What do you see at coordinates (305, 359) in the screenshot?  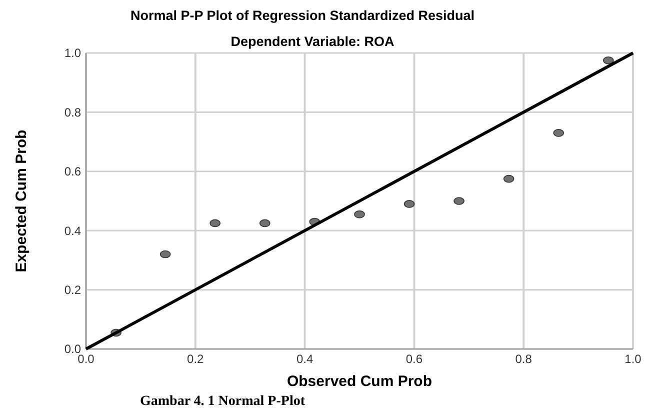 I see `x-tick-label: 0.4` at bounding box center [305, 359].